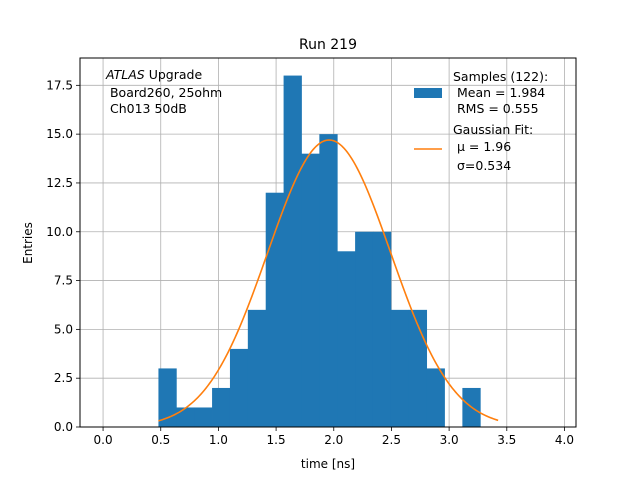  What do you see at coordinates (218, 440) in the screenshot?
I see `x-tick-label-2: 1.0` at bounding box center [218, 440].